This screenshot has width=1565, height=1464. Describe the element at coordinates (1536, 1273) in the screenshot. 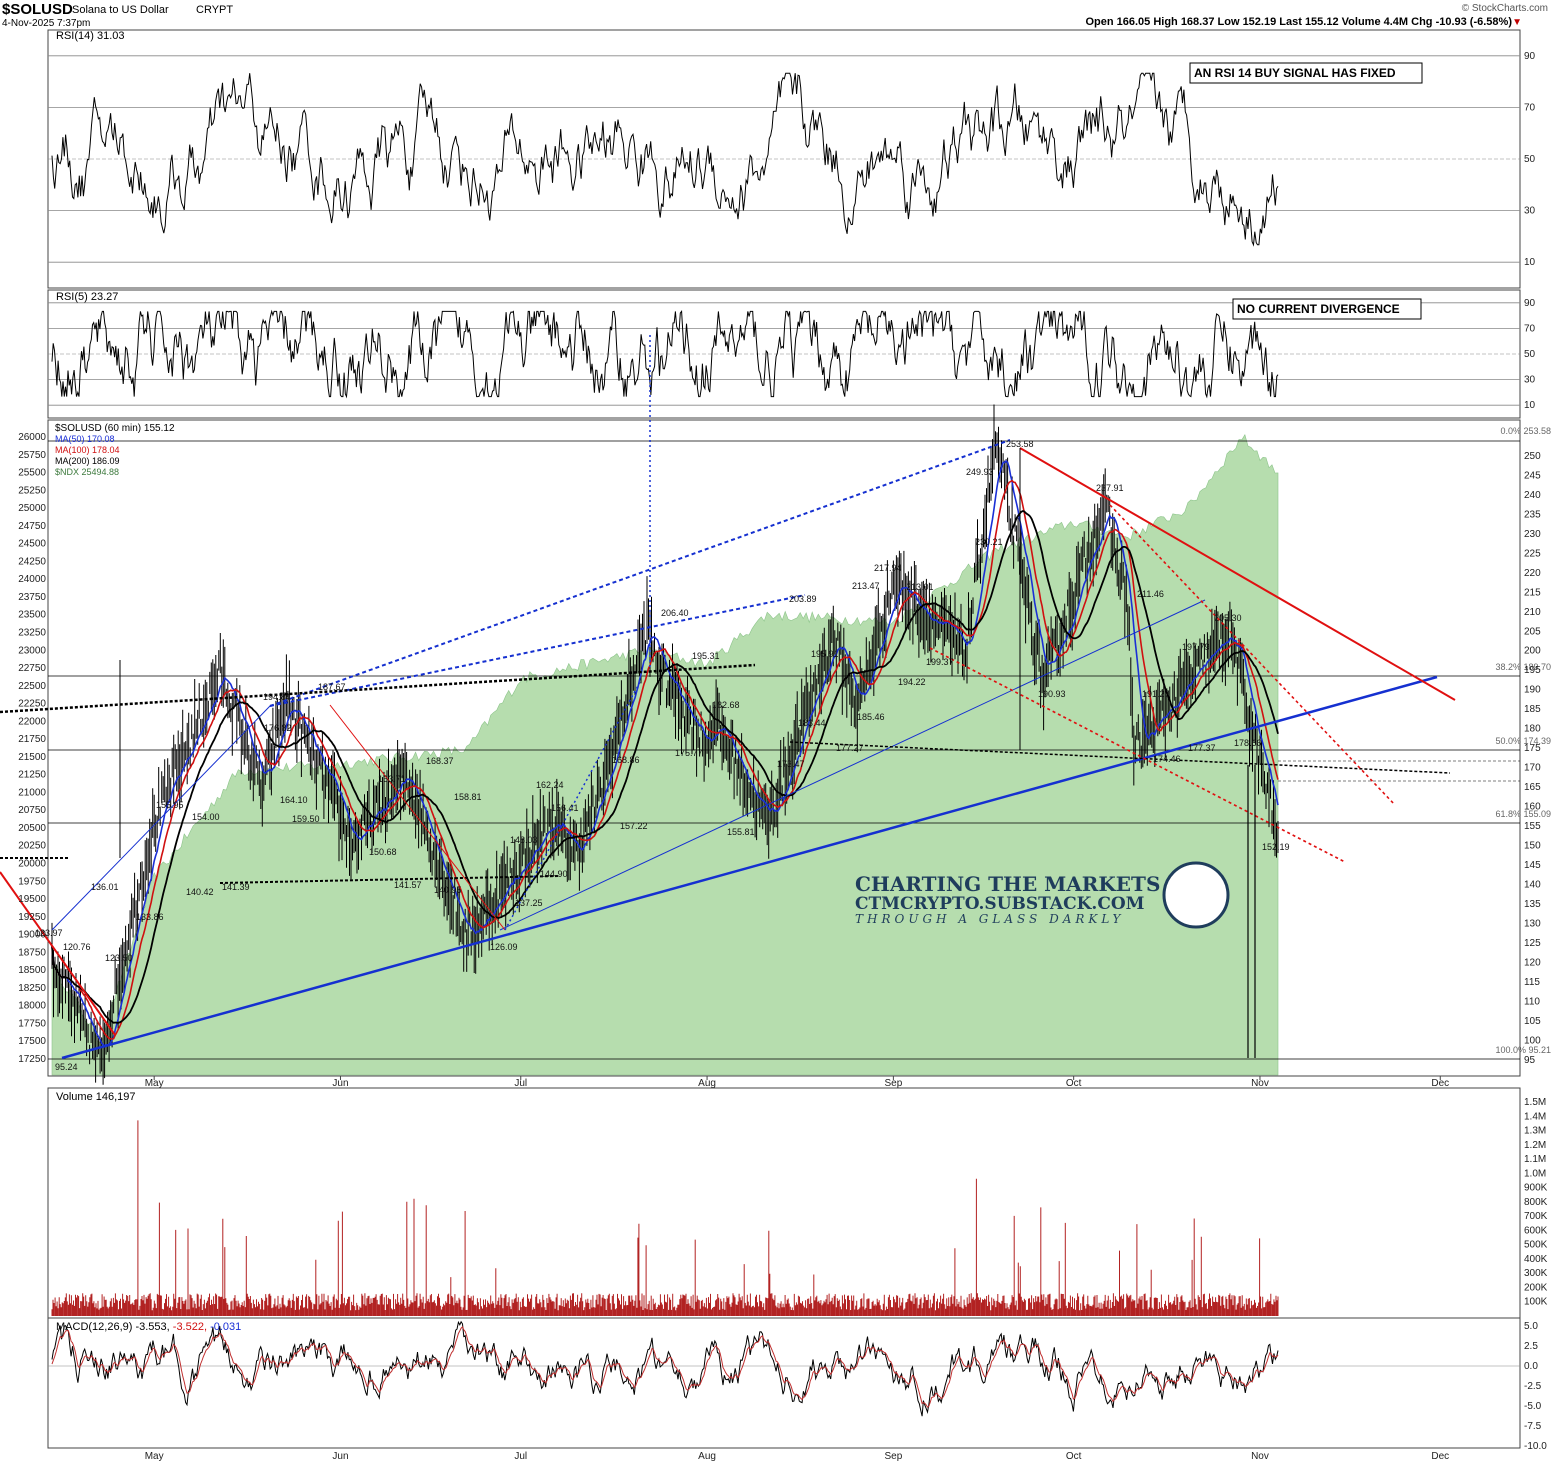

I see `volume-tick: 300K` at that location.